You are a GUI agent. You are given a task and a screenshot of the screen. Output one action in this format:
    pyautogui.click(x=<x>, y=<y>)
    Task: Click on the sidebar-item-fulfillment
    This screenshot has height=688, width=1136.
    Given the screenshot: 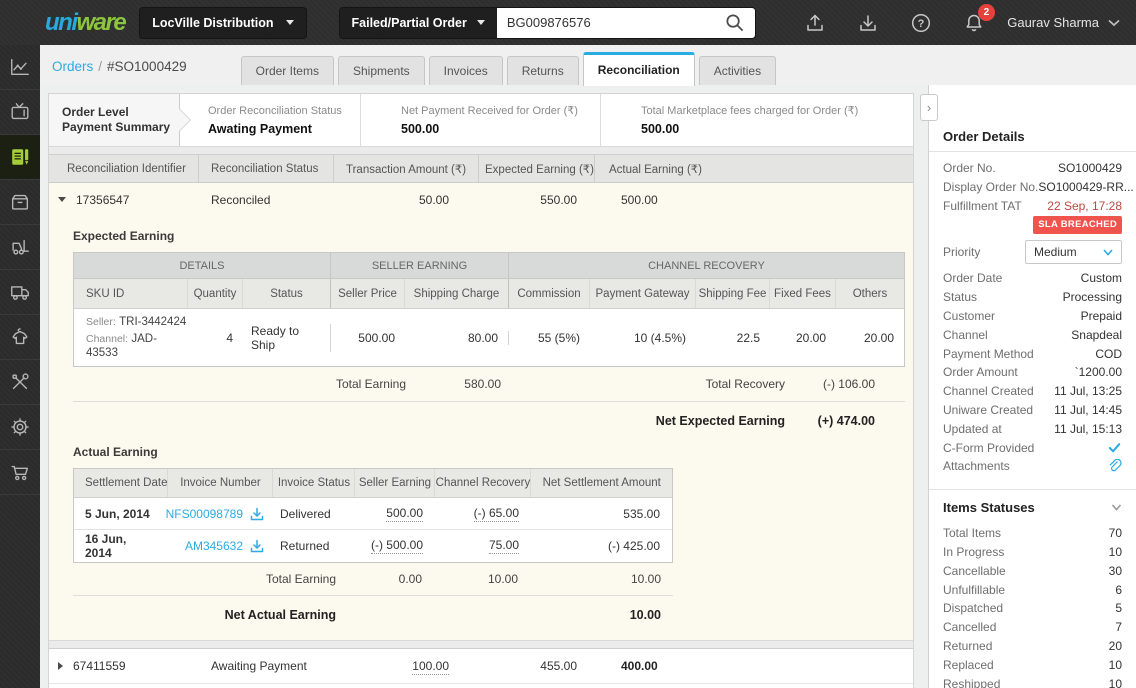 What is the action you would take?
    pyautogui.click(x=20, y=247)
    